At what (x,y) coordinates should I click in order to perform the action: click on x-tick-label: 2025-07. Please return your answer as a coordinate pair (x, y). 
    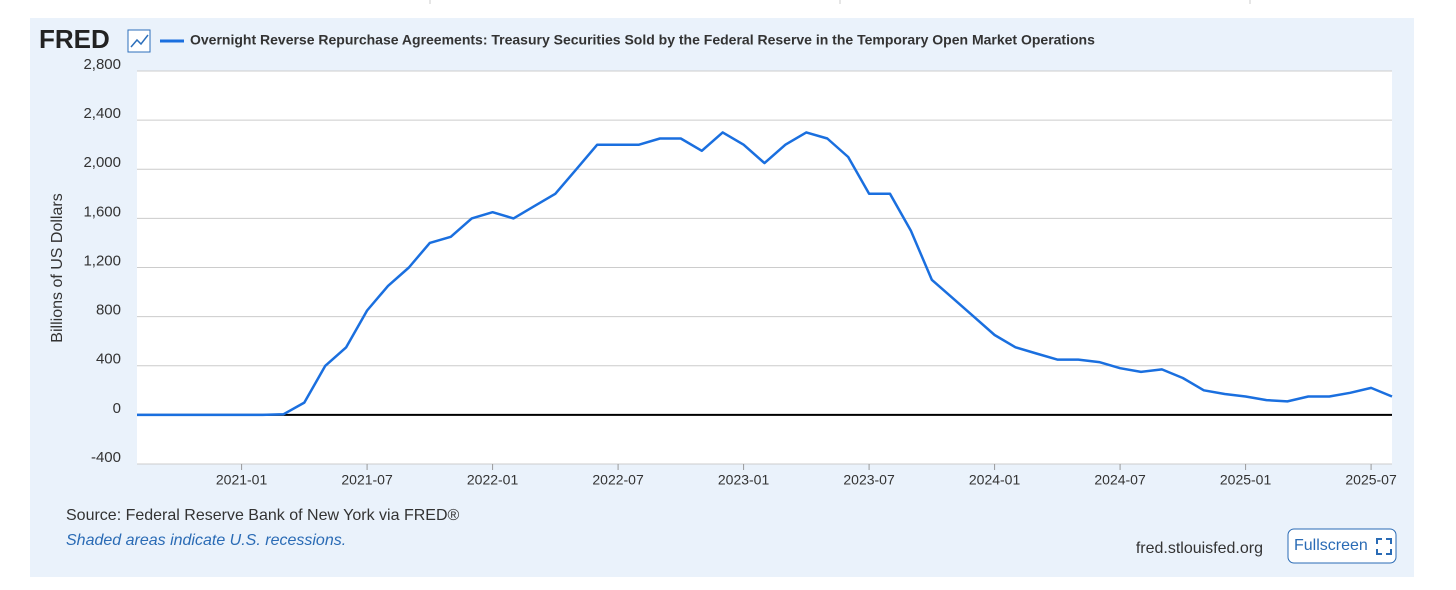
    Looking at the image, I should click on (1371, 480).